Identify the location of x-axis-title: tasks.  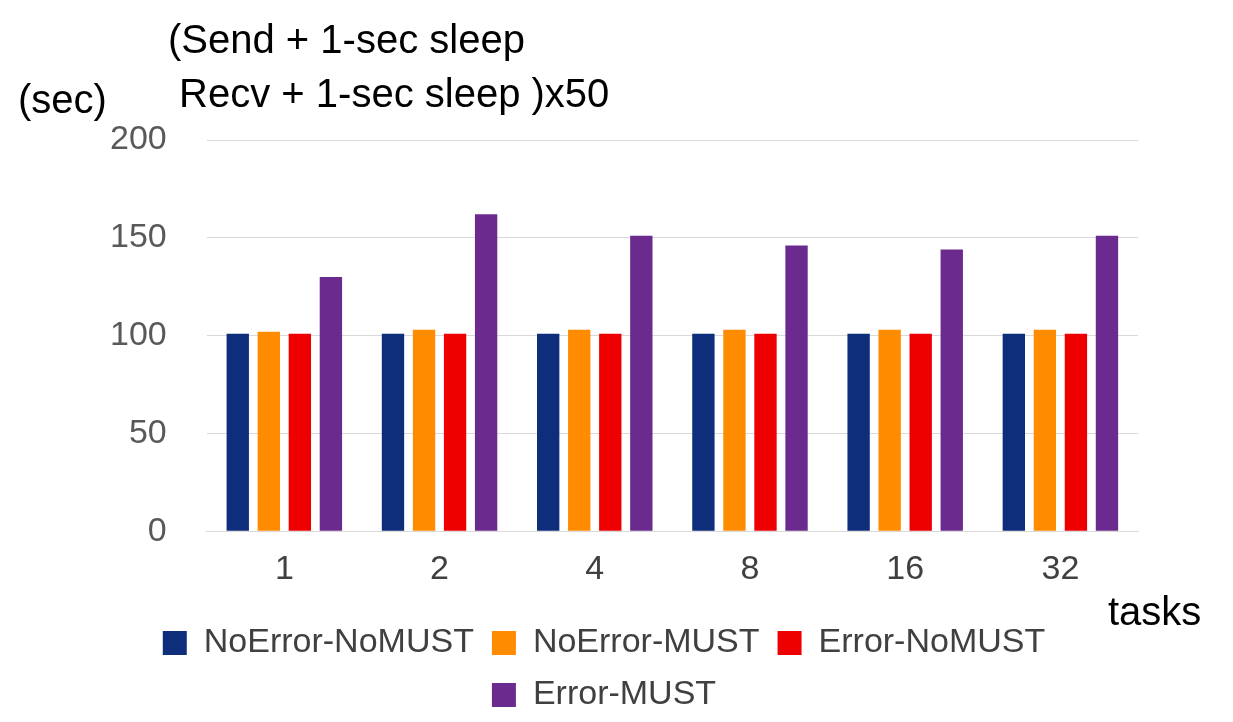
(1155, 611).